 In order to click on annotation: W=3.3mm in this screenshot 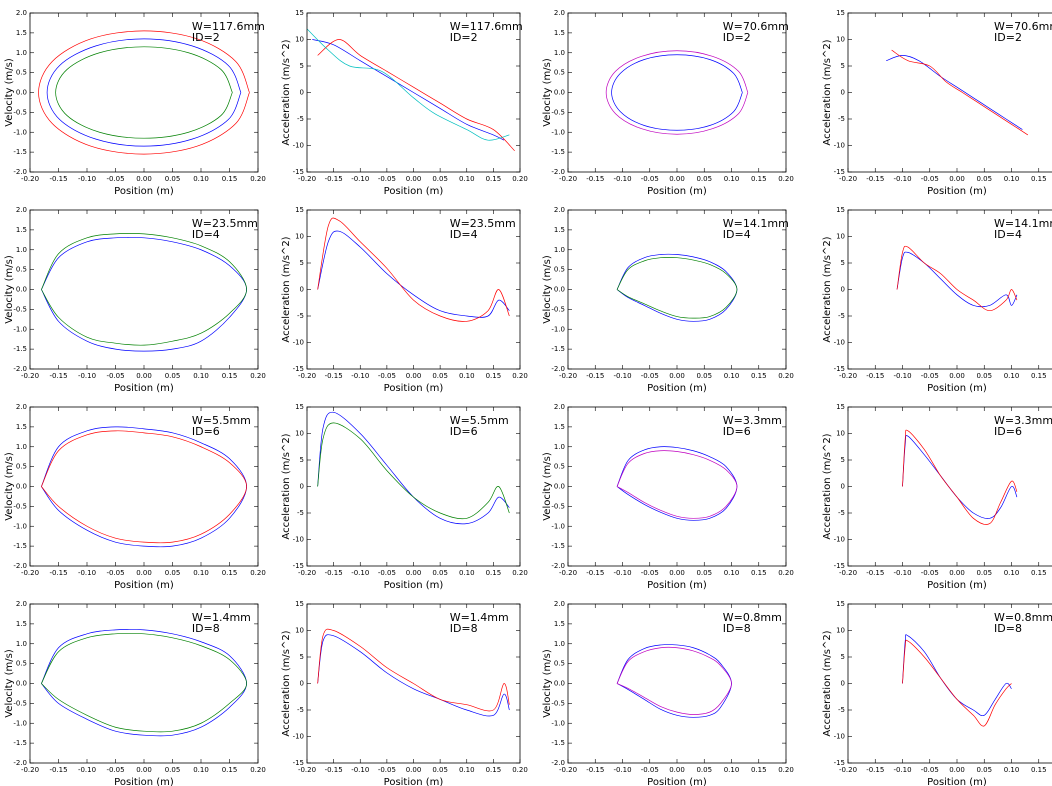, I will do `click(752, 420)`.